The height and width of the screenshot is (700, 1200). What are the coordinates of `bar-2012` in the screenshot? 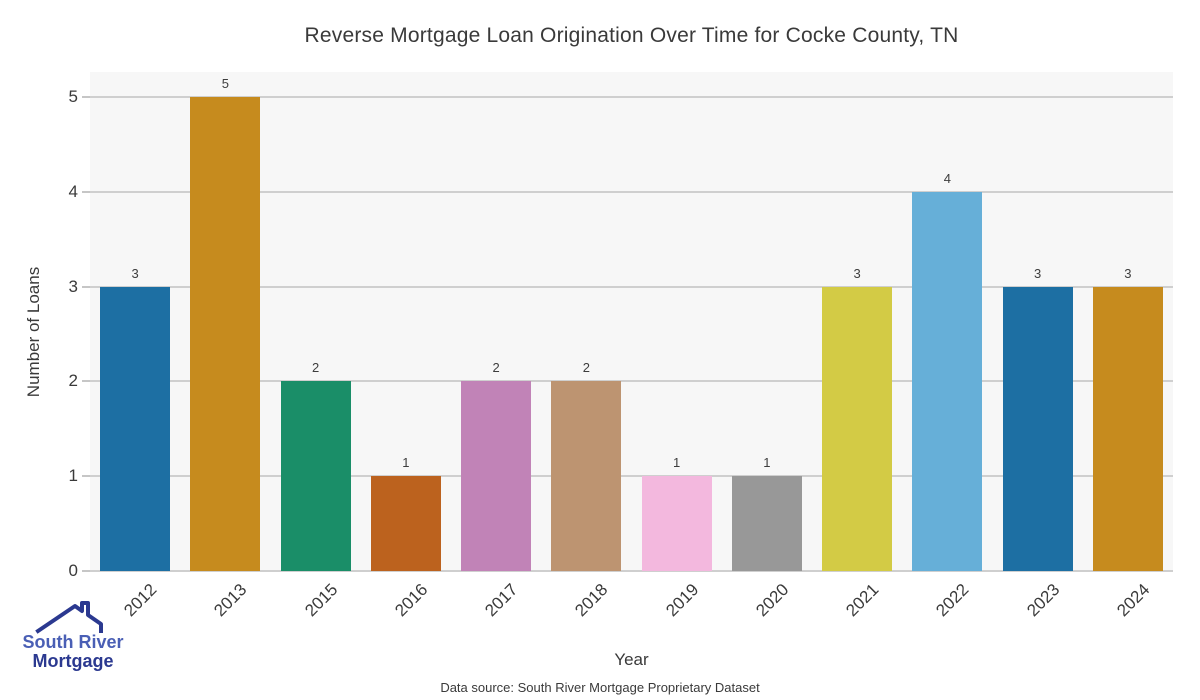 It's located at (135, 428).